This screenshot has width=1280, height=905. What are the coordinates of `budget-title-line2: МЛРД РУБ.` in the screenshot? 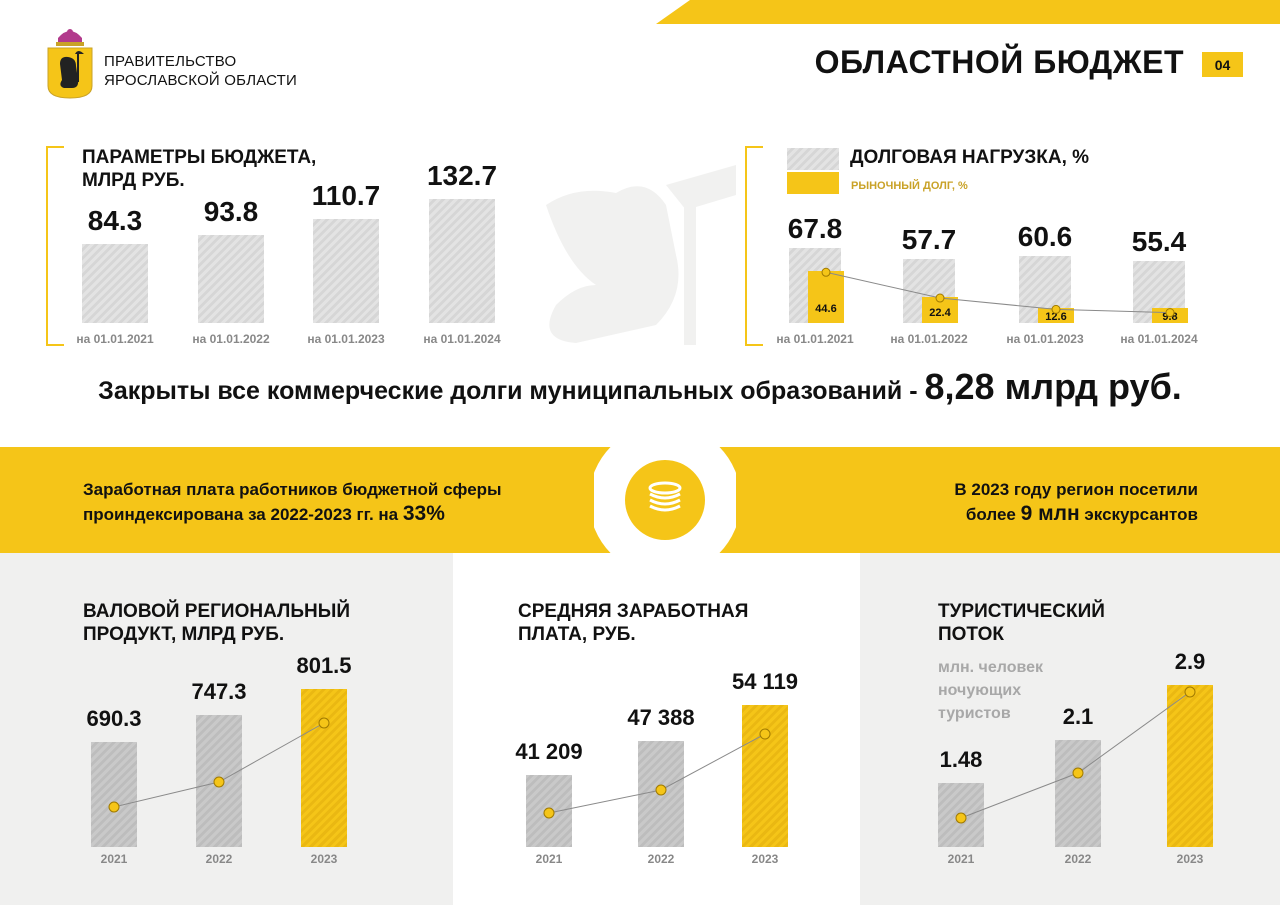 It's located at (133, 180).